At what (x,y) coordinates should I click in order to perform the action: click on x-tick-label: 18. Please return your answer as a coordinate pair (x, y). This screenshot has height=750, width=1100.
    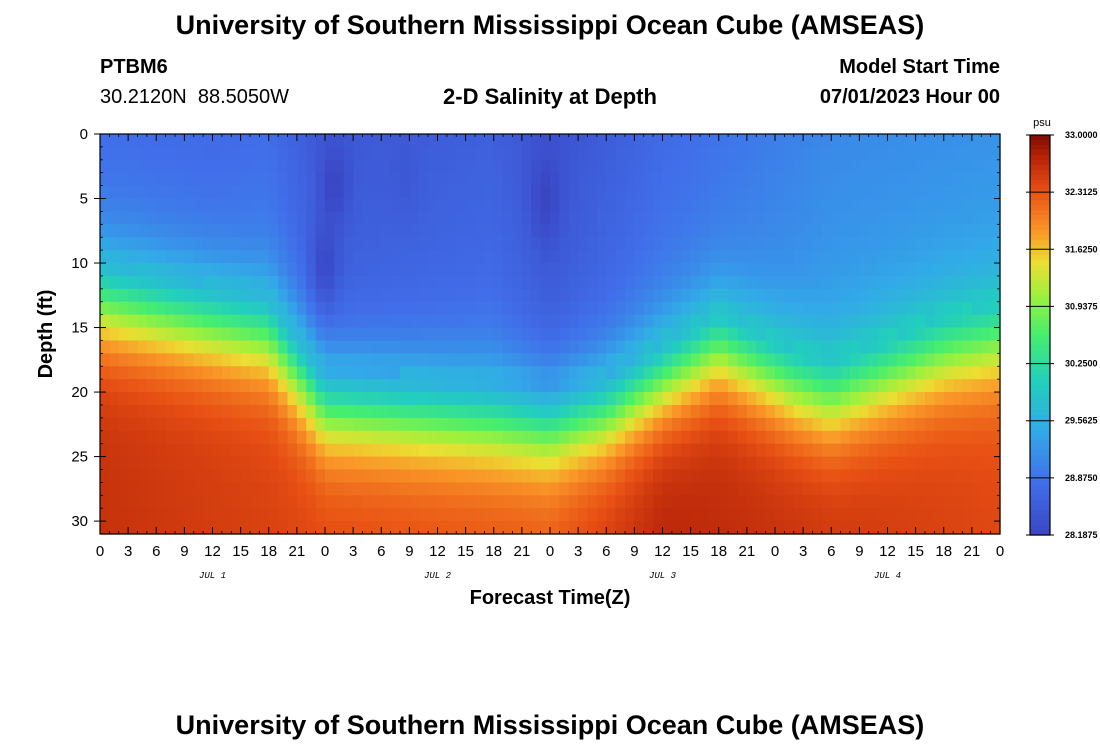
    Looking at the image, I should click on (268, 551).